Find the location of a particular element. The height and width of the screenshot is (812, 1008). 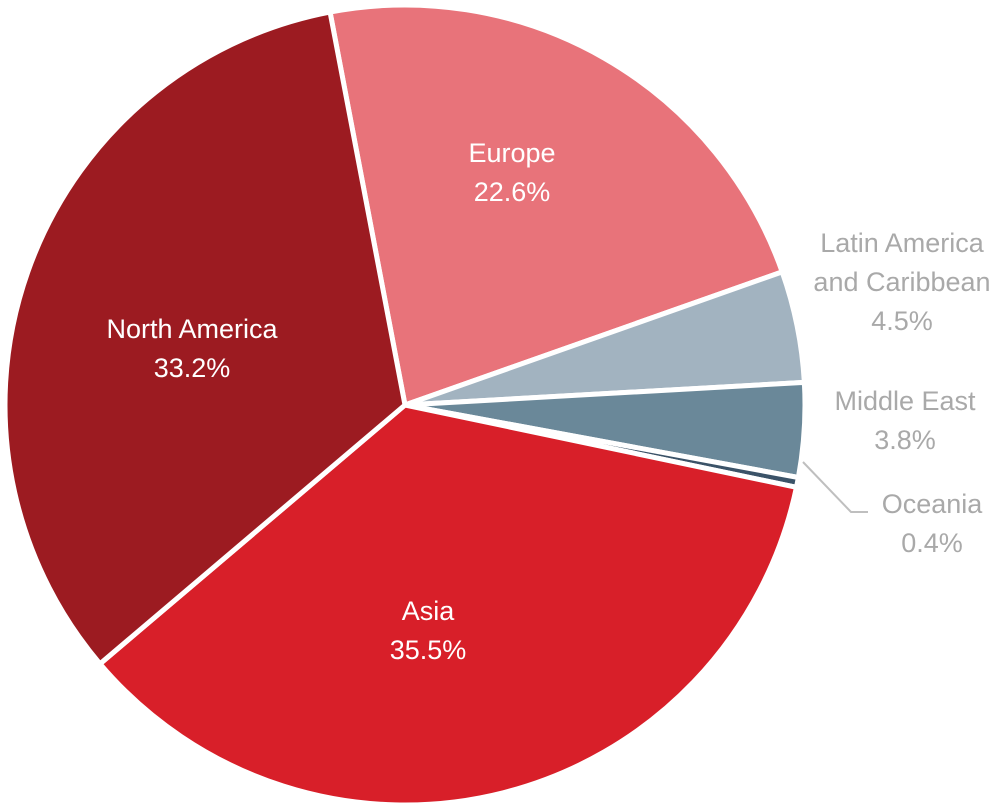

slice-value-oceania: 0.4% is located at coordinates (932, 543).